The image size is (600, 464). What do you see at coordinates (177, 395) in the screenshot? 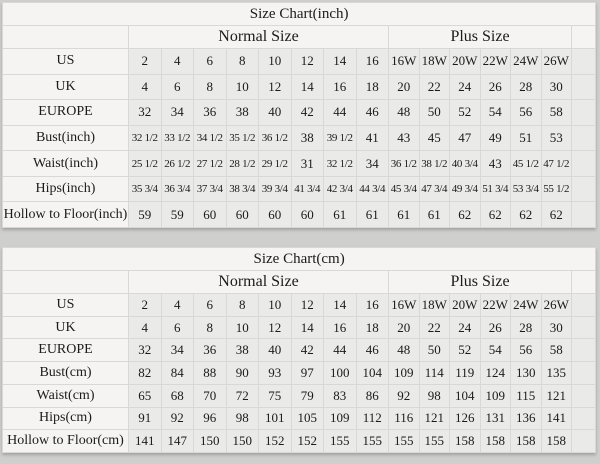
I see `size-value-cell: 68` at bounding box center [177, 395].